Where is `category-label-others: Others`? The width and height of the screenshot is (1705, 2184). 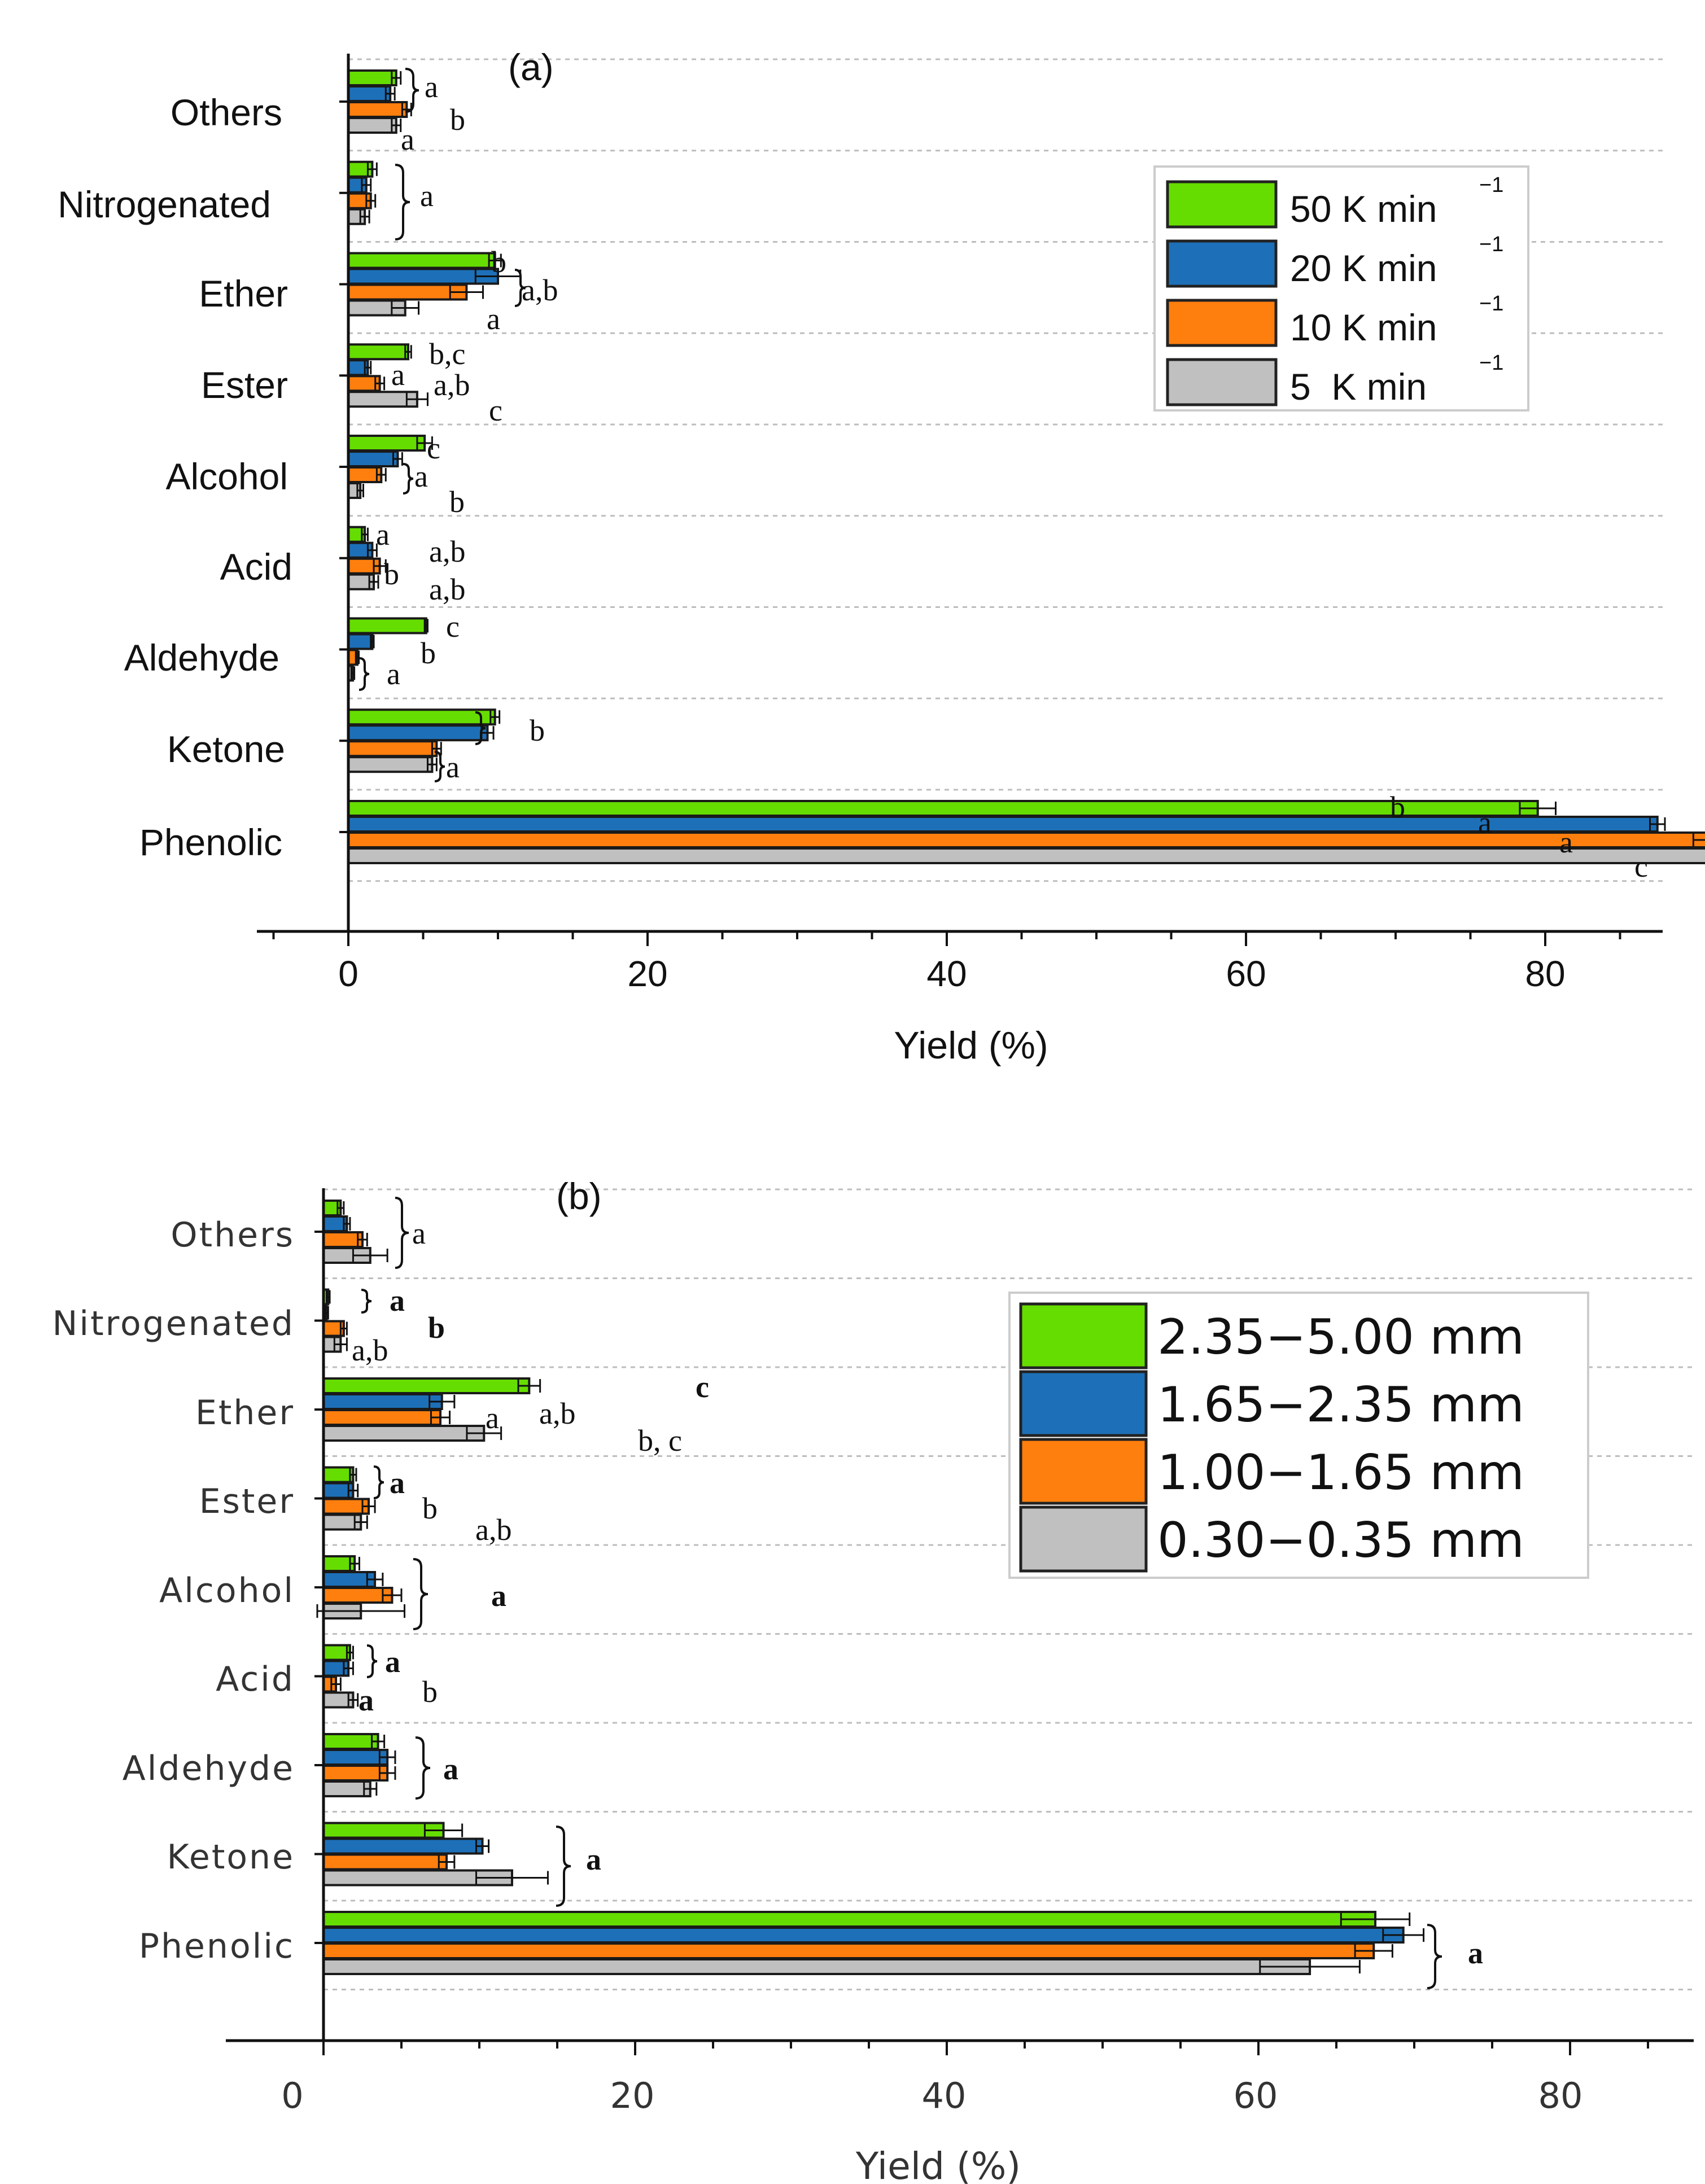
category-label-others: Others is located at coordinates (233, 1235).